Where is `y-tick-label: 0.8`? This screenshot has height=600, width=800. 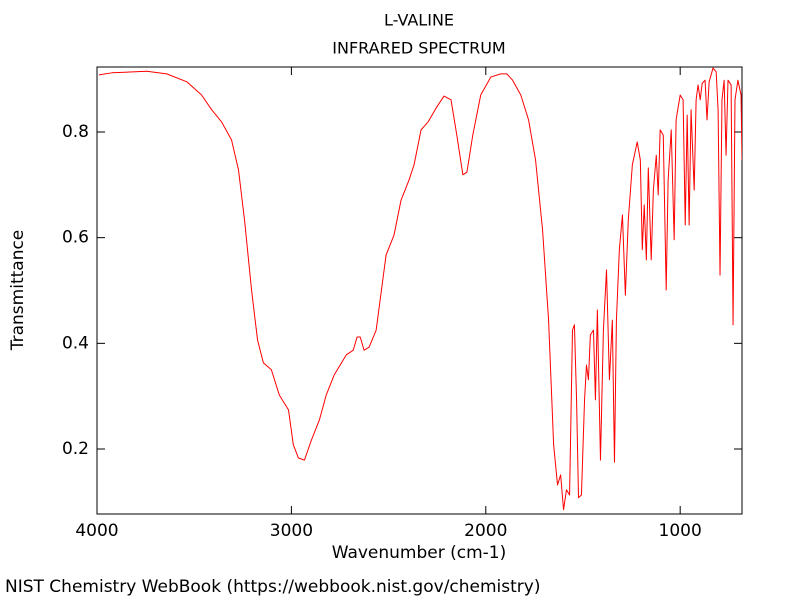 y-tick-label: 0.8 is located at coordinates (75, 132).